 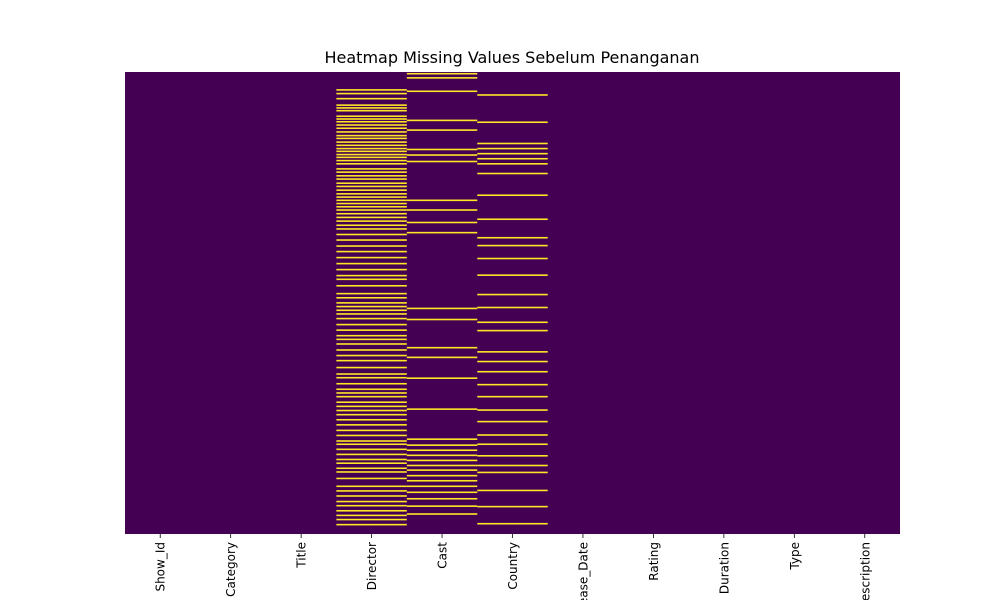 I want to click on x-tick-label-release-date: Release_Date, so click(x=583, y=571).